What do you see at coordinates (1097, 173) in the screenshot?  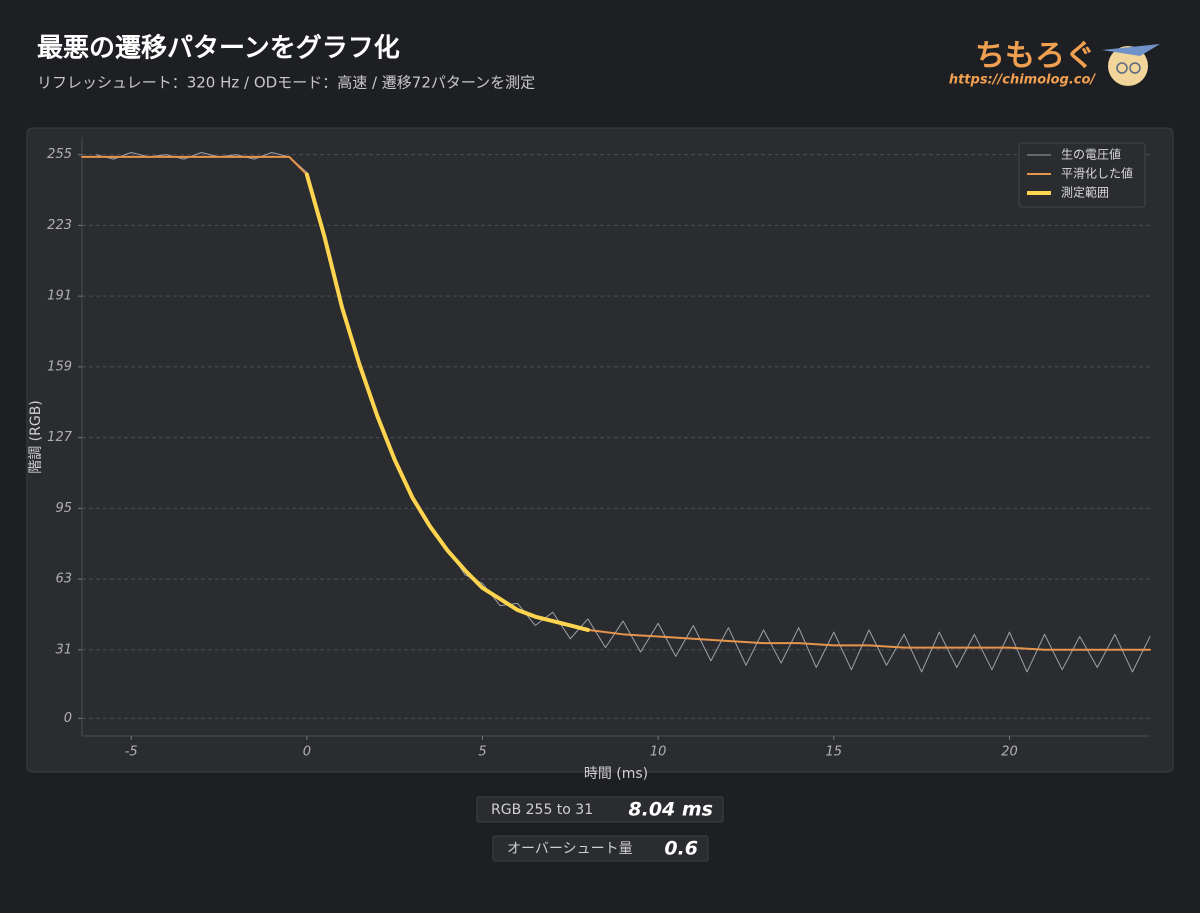 I see `legend-label: 平滑化した値` at bounding box center [1097, 173].